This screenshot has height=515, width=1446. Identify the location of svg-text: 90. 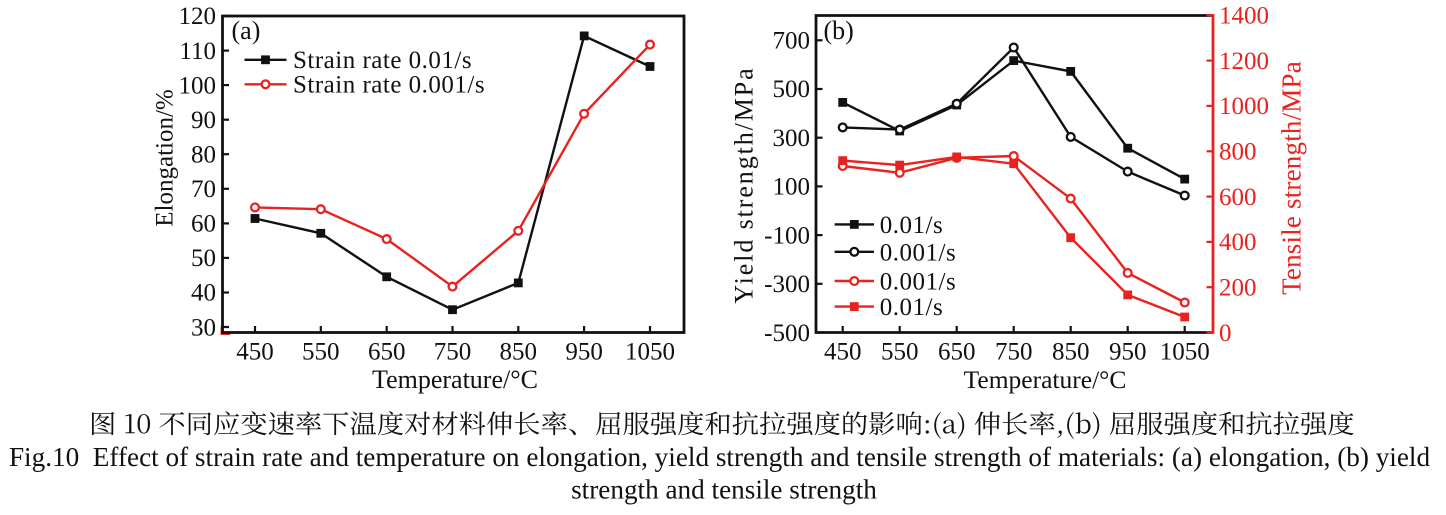
(203, 120).